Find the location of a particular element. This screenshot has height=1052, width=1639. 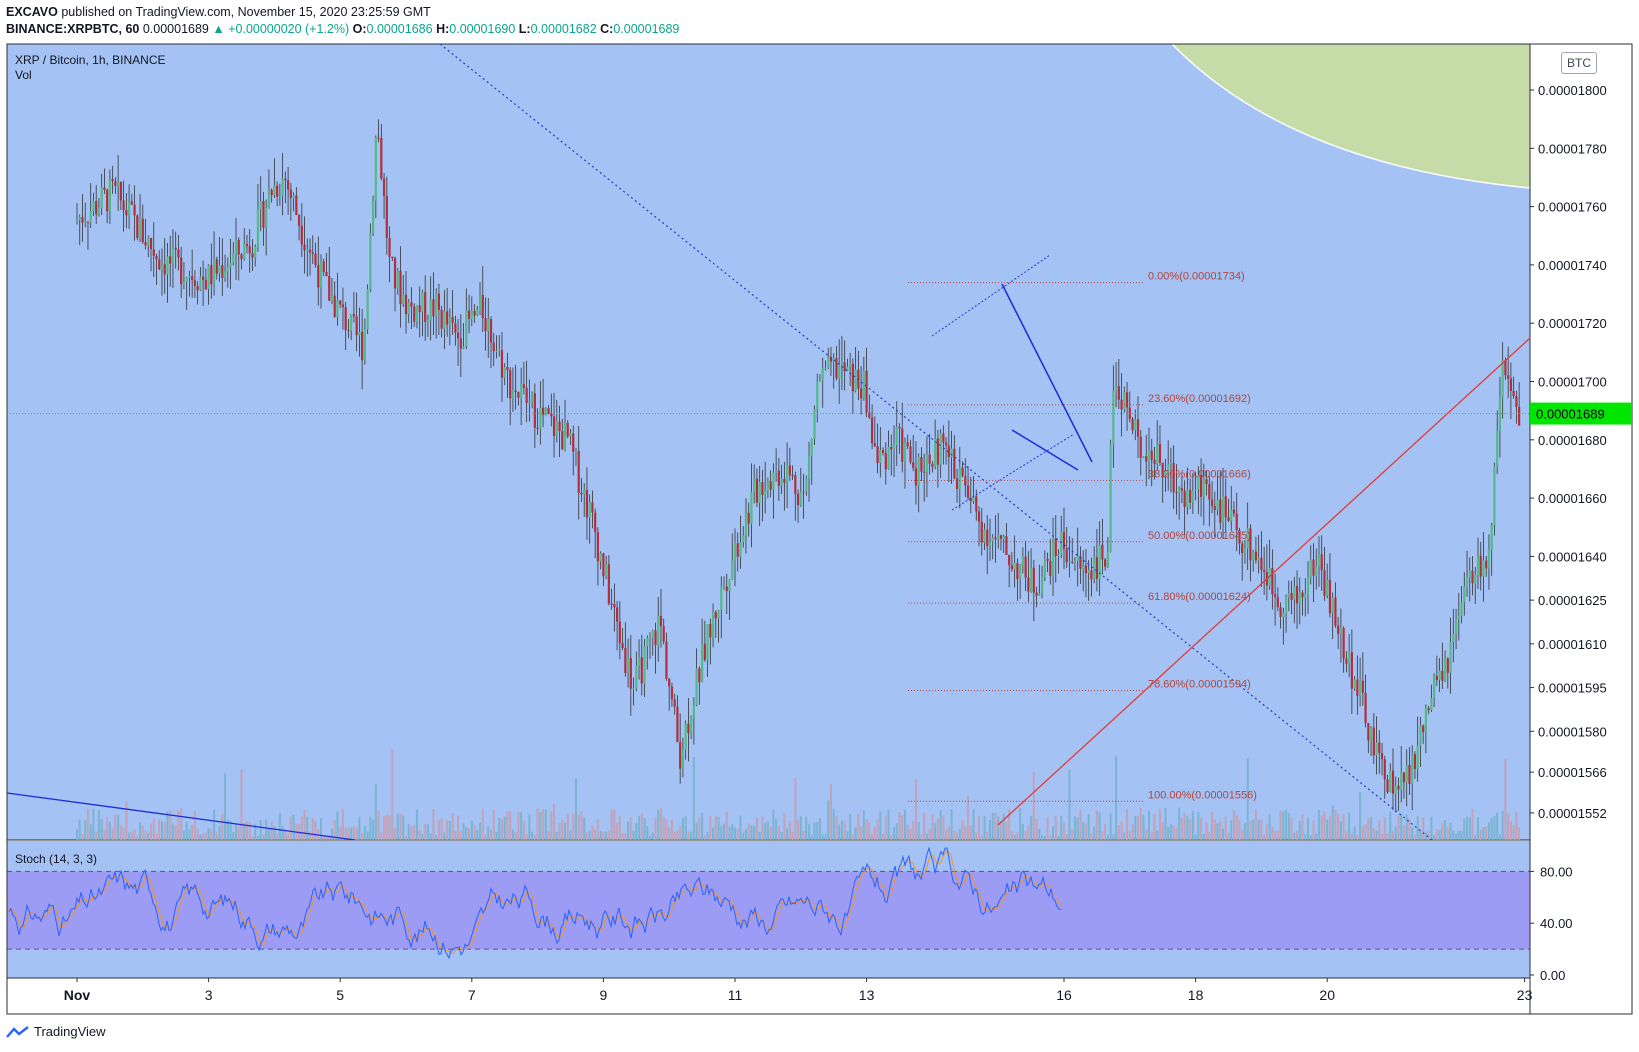

symbol-line: BINANCE:XRPBTC, 60 is located at coordinates (73, 29).